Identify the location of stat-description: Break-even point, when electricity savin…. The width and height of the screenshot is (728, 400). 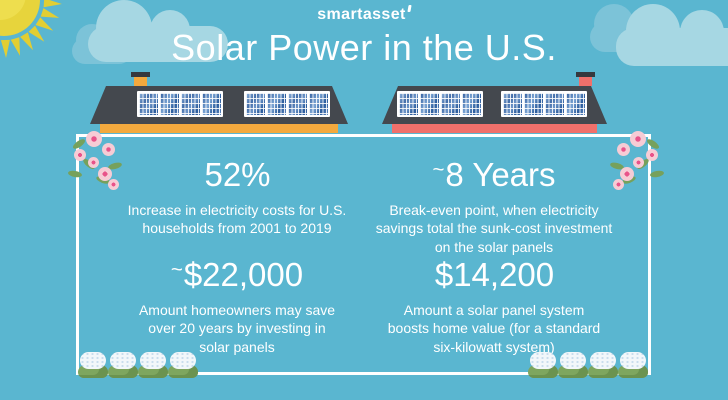
(494, 228).